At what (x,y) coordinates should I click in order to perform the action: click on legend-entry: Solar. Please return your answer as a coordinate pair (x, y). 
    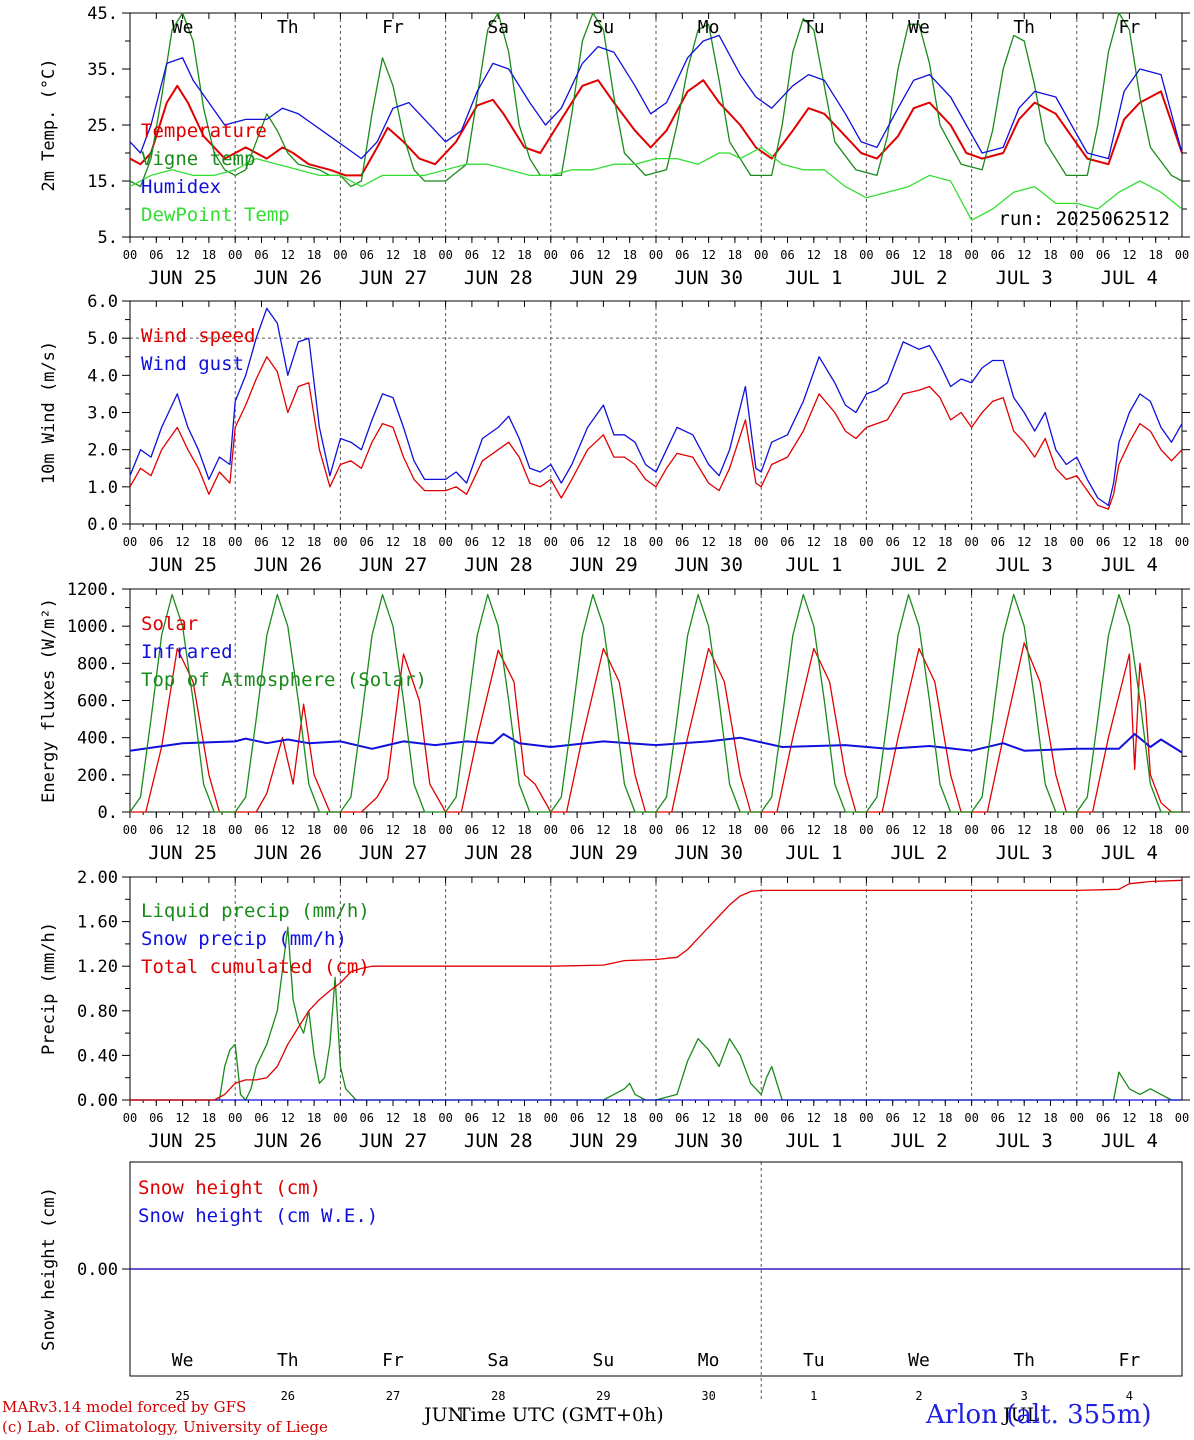
    Looking at the image, I should click on (169, 624).